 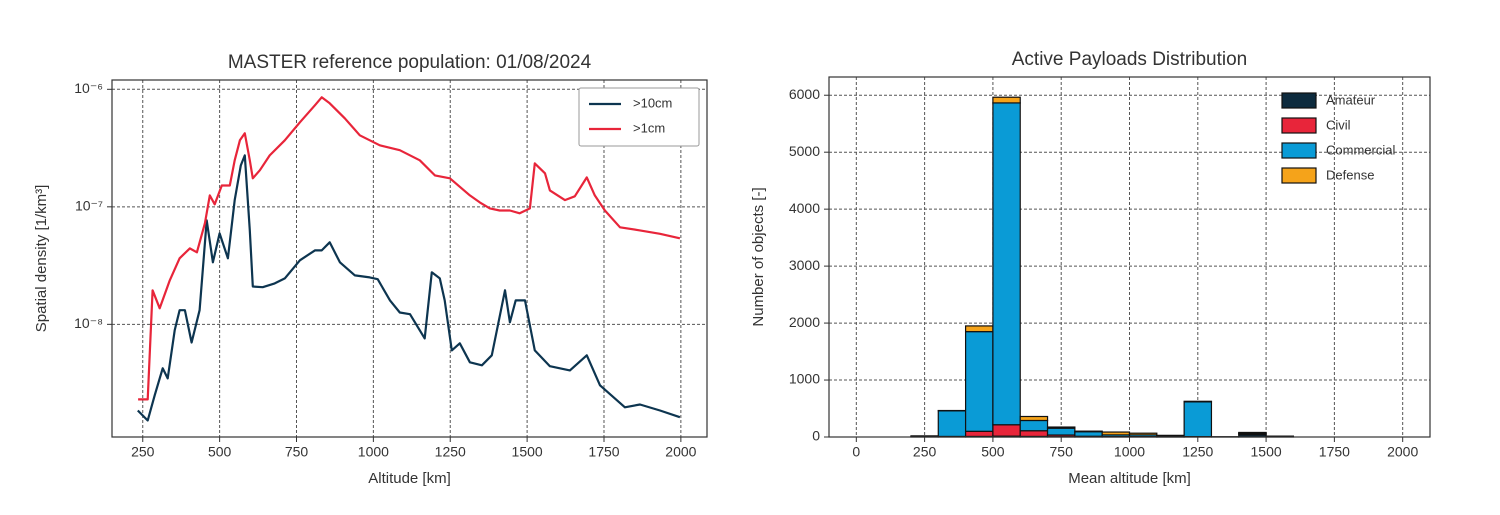 What do you see at coordinates (1351, 99) in the screenshot?
I see `legend-label: Amateur` at bounding box center [1351, 99].